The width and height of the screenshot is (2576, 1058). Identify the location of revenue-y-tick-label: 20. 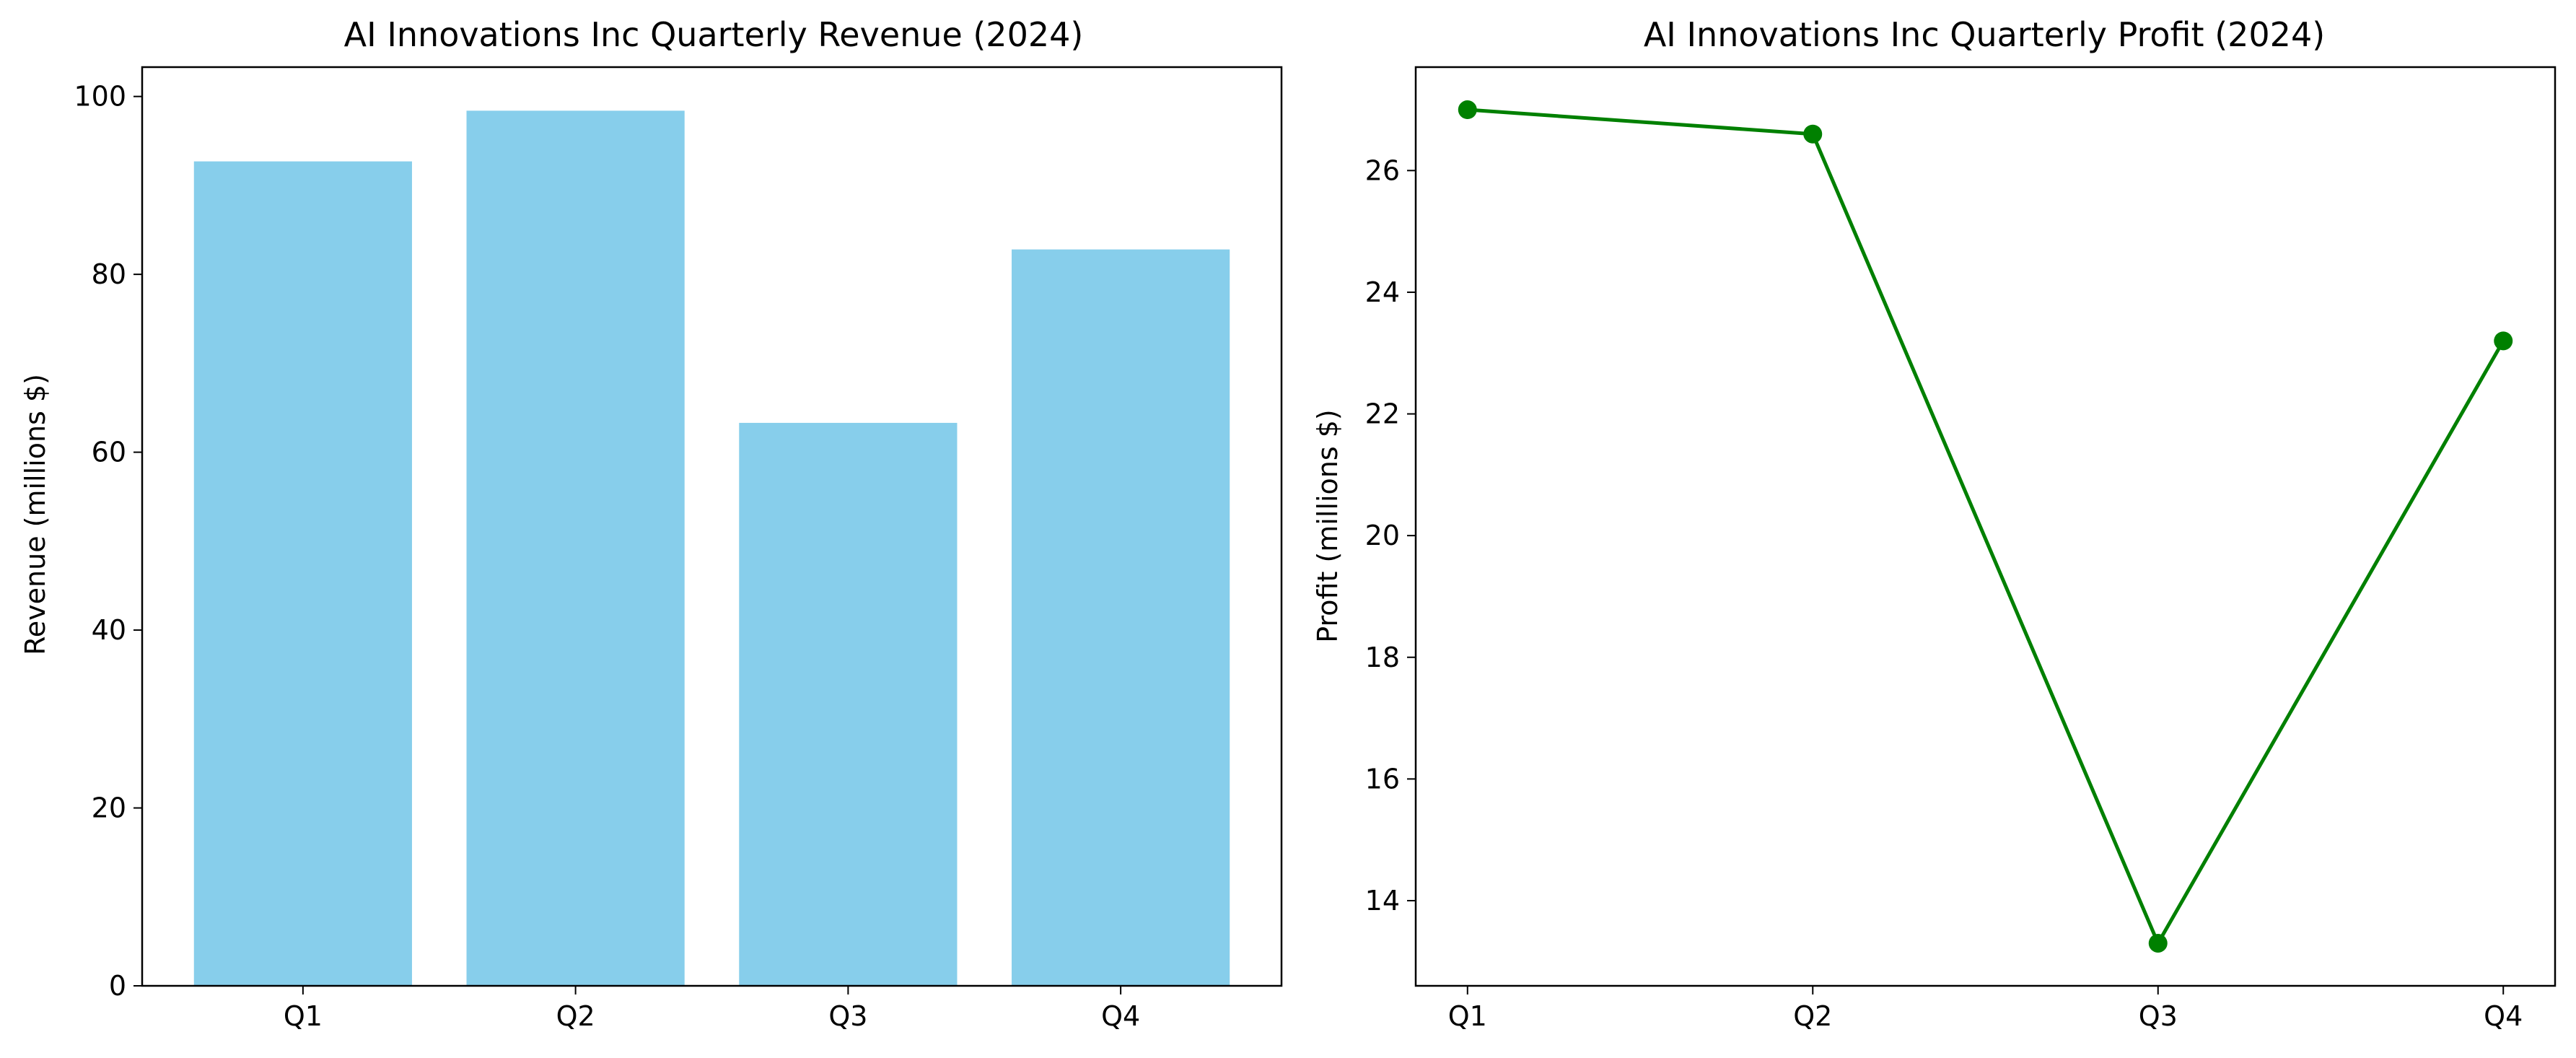
(109, 808).